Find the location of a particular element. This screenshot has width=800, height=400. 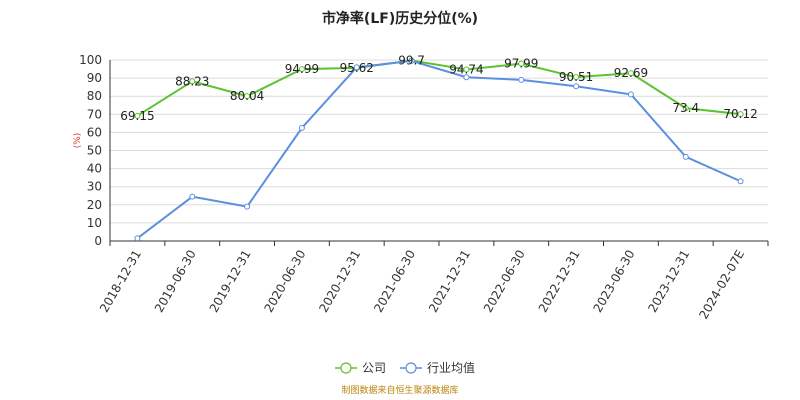

data-label: 95.62 is located at coordinates (357, 68).